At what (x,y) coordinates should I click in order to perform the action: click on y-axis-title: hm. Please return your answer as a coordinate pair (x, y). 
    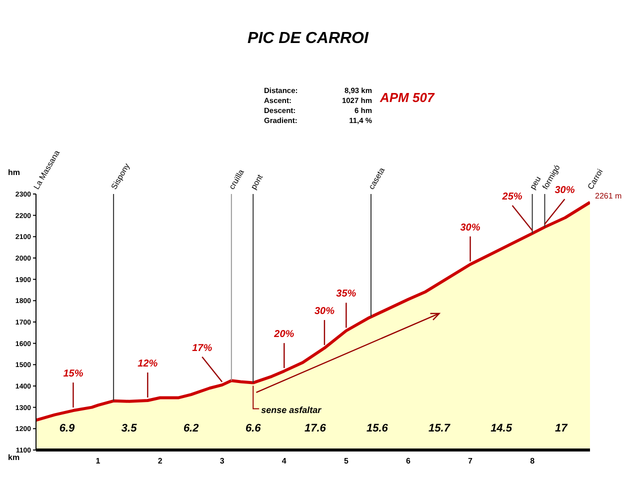
    Looking at the image, I should click on (14, 172).